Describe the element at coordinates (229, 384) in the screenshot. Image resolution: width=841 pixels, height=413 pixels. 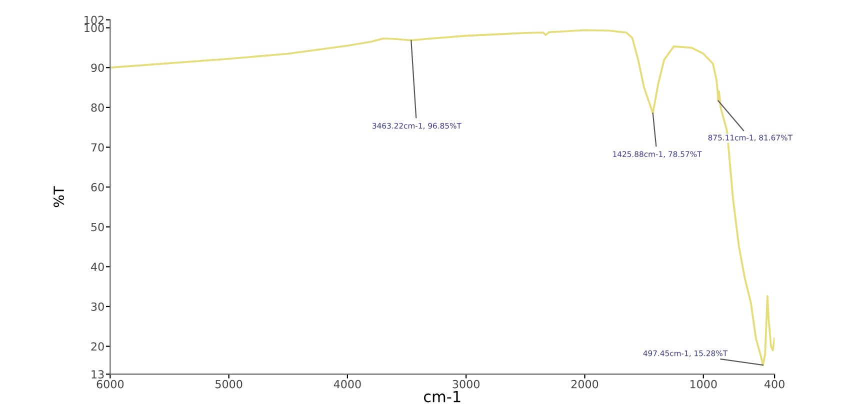
I see `x-tick-label: 5000` at that location.